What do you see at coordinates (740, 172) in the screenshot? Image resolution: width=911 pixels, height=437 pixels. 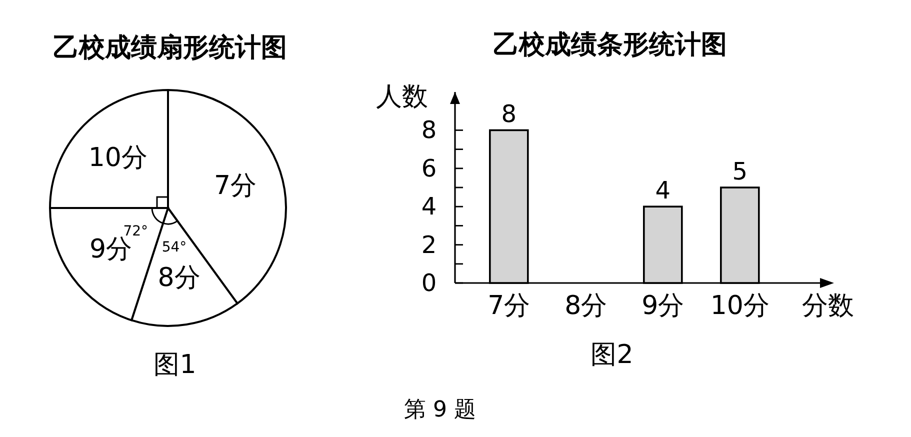 I see `data-label: 5` at bounding box center [740, 172].